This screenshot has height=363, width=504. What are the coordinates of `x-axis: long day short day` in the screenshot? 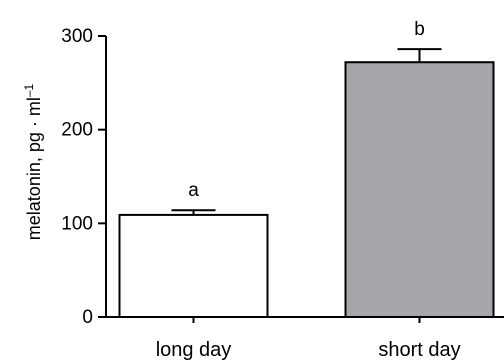 It's located at (305, 338).